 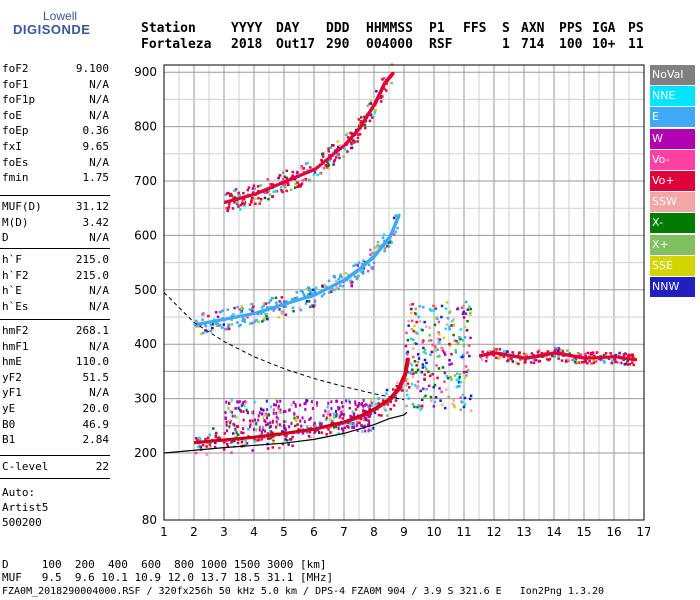 I want to click on param-key: h`F2, so click(x=15, y=275).